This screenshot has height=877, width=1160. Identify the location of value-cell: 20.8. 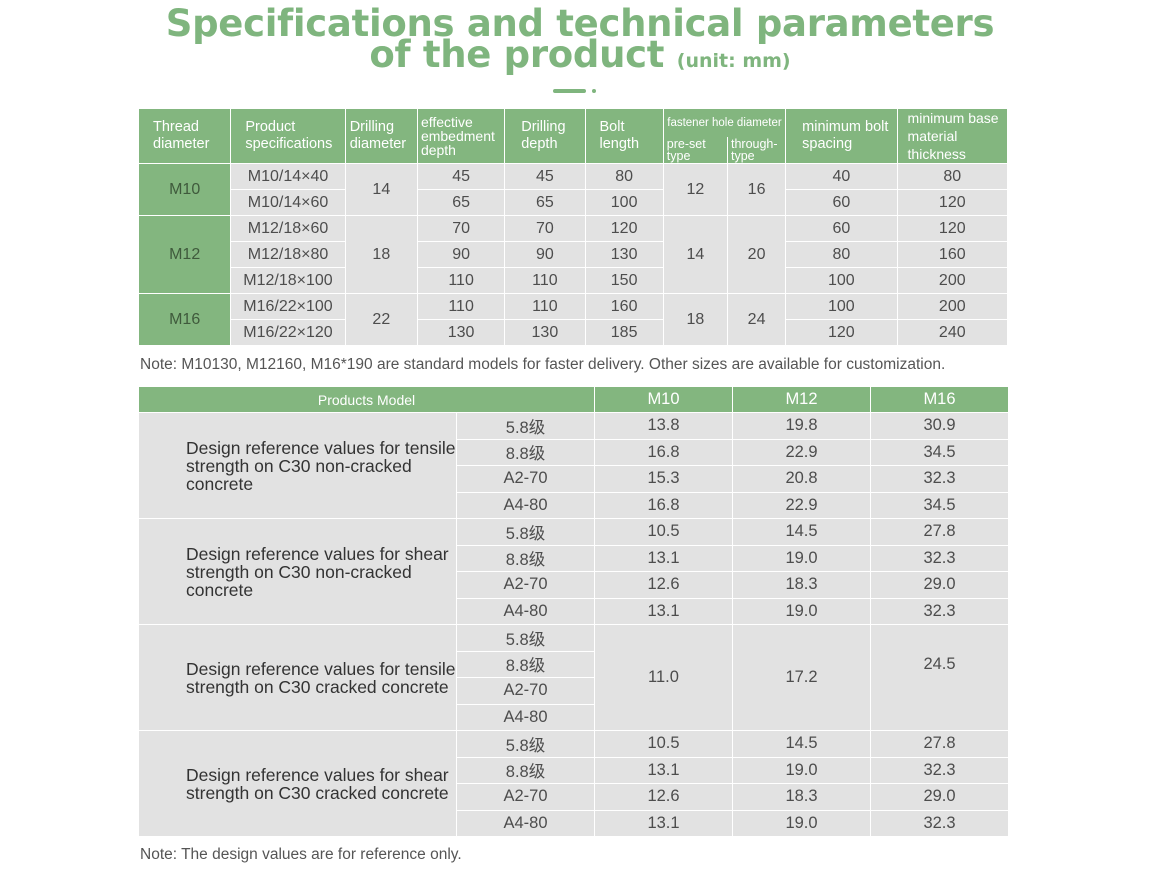
(801, 479).